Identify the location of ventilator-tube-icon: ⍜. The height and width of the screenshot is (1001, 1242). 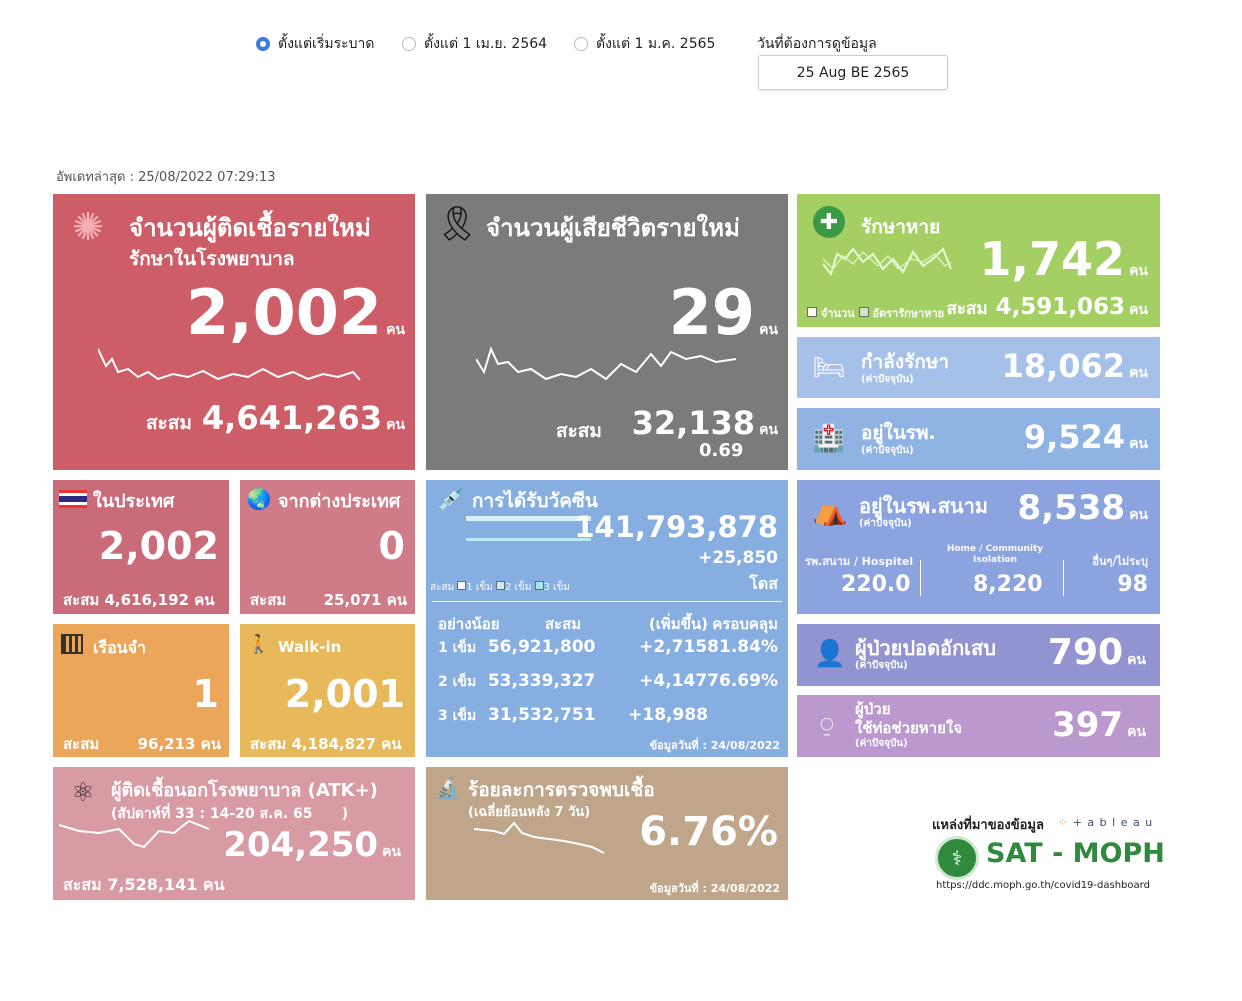
(827, 725).